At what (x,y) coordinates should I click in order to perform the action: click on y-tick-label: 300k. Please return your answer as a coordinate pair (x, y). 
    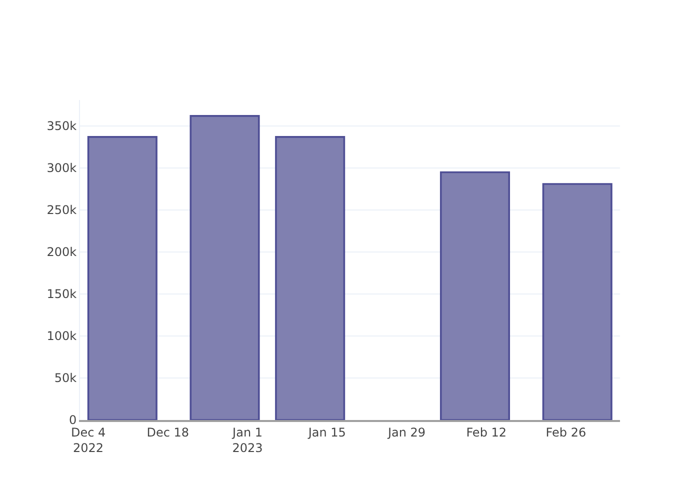
    Looking at the image, I should click on (61, 168).